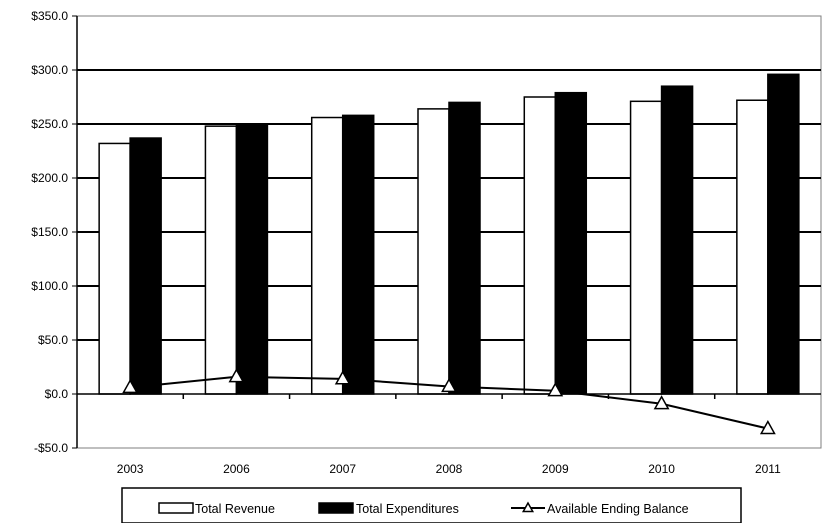 The height and width of the screenshot is (528, 829). Describe the element at coordinates (176, 508) in the screenshot. I see `legend-revenue-swatch` at that location.